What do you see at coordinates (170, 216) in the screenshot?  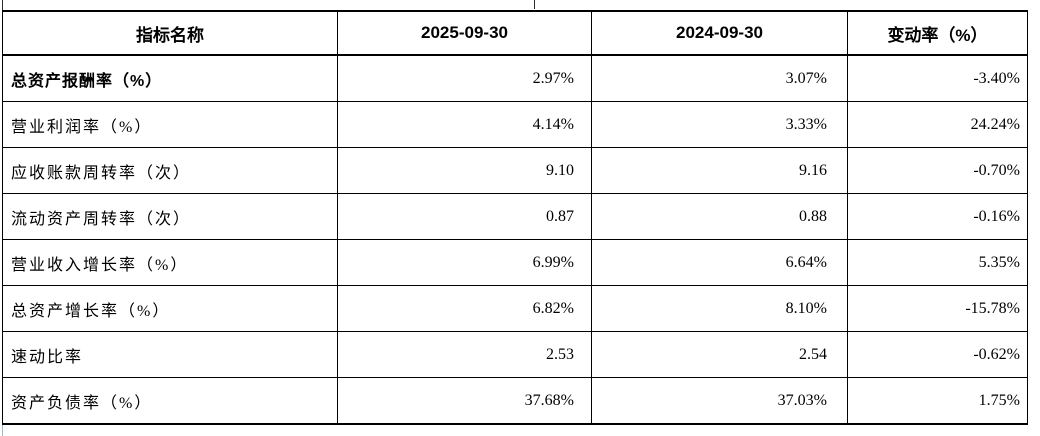 I see `indicator-name-cell: 流动资产周转率（次）` at bounding box center [170, 216].